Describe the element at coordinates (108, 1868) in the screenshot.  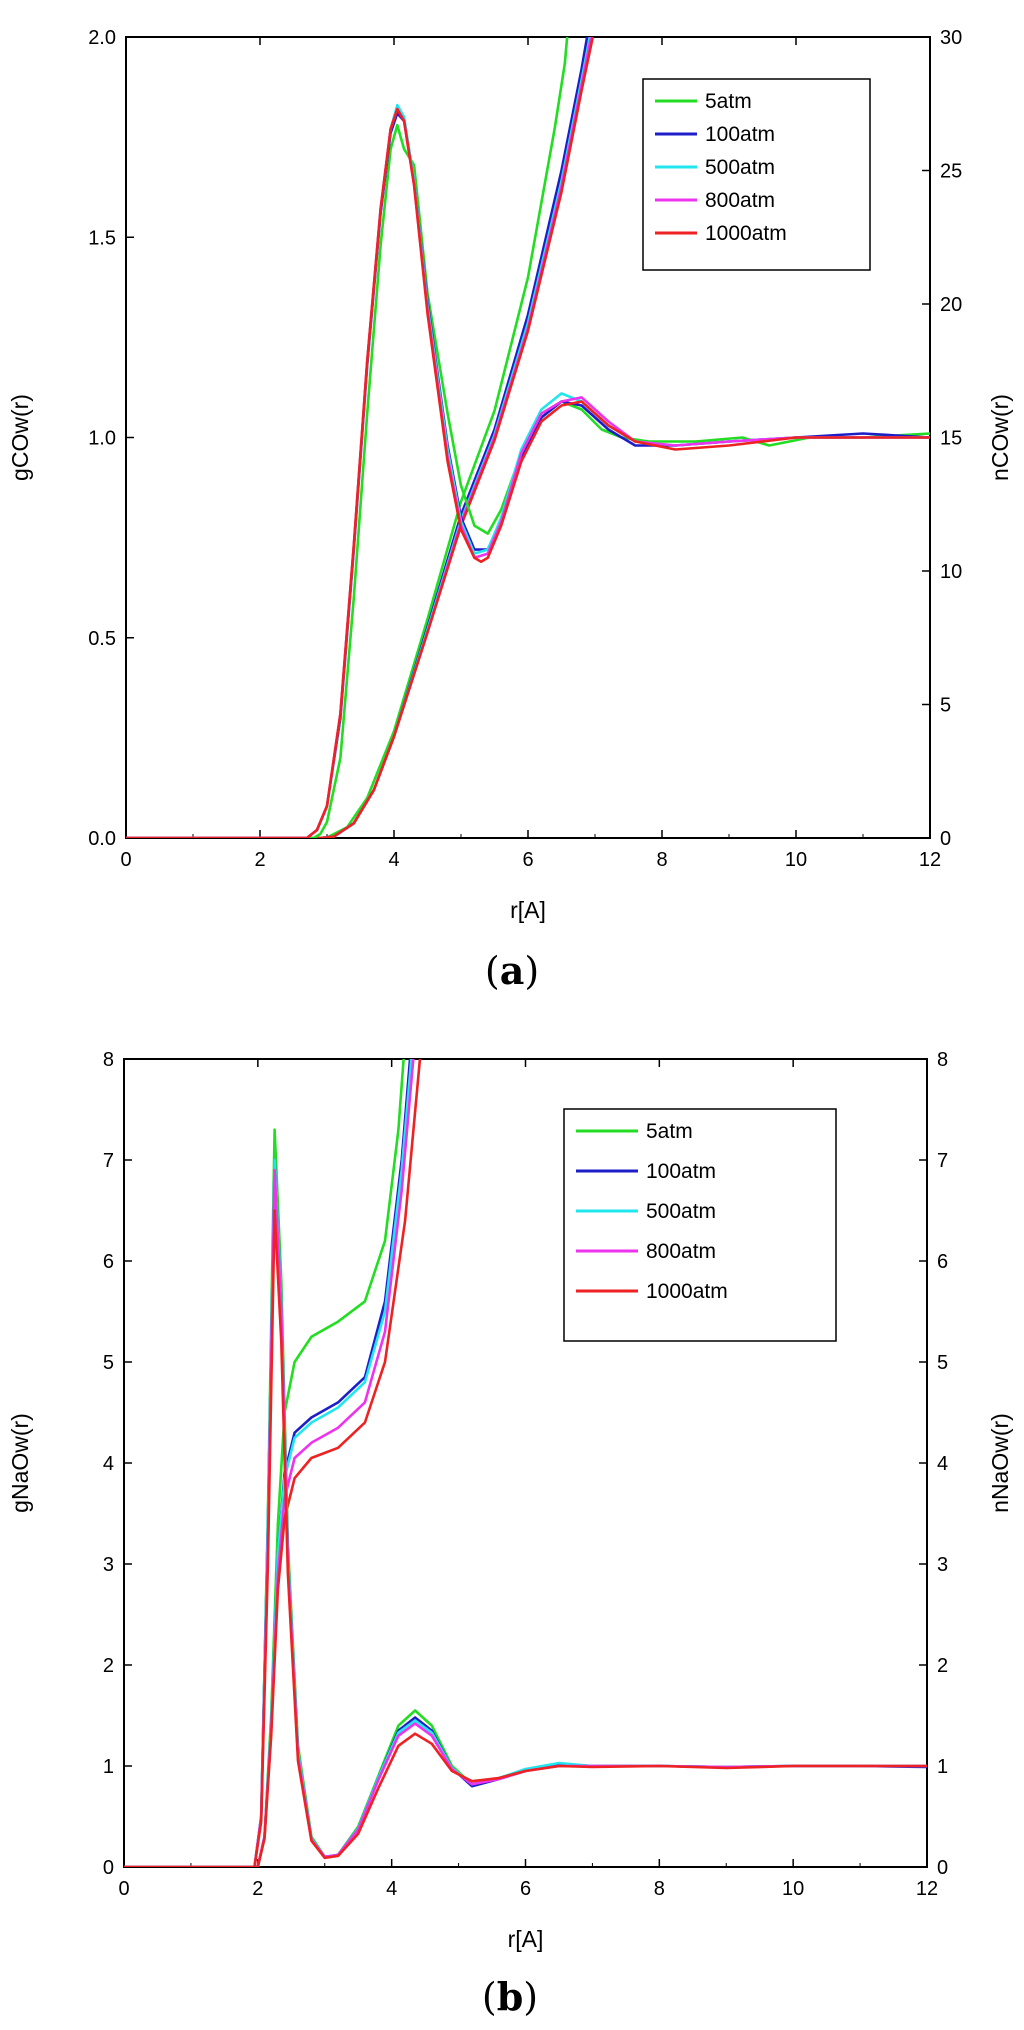
I see `y-tick-label: 0` at that location.